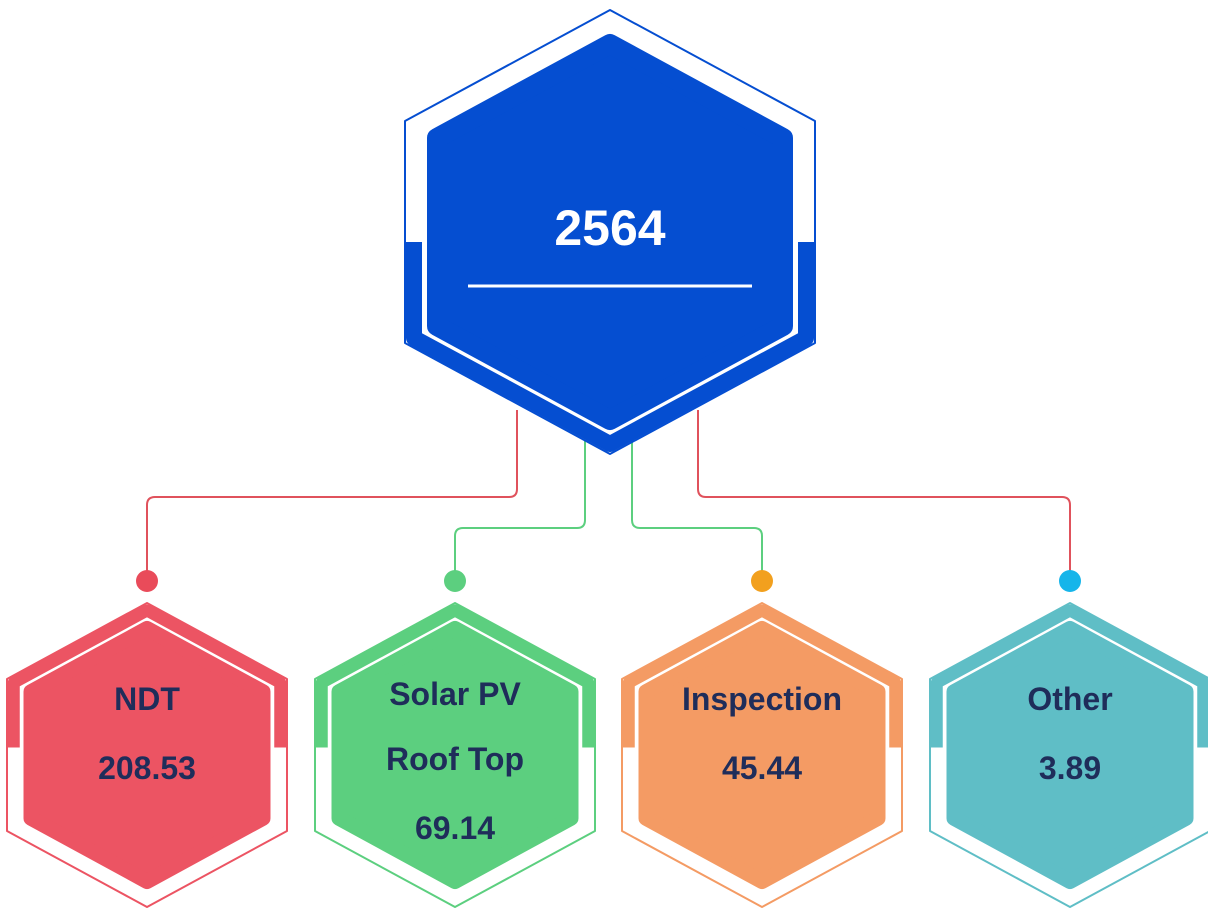 The width and height of the screenshot is (1208, 908). Describe the element at coordinates (455, 828) in the screenshot. I see `child-value: 69.14` at that location.